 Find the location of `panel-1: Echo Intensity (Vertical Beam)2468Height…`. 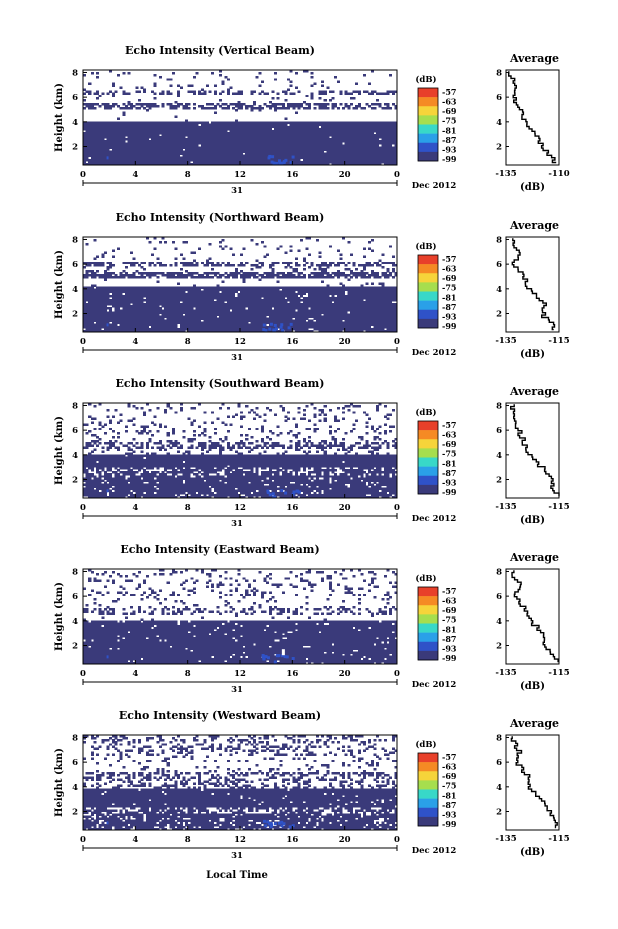

panel-1: Echo Intensity (Vertical Beam)2468Height… is located at coordinates (312, 120).